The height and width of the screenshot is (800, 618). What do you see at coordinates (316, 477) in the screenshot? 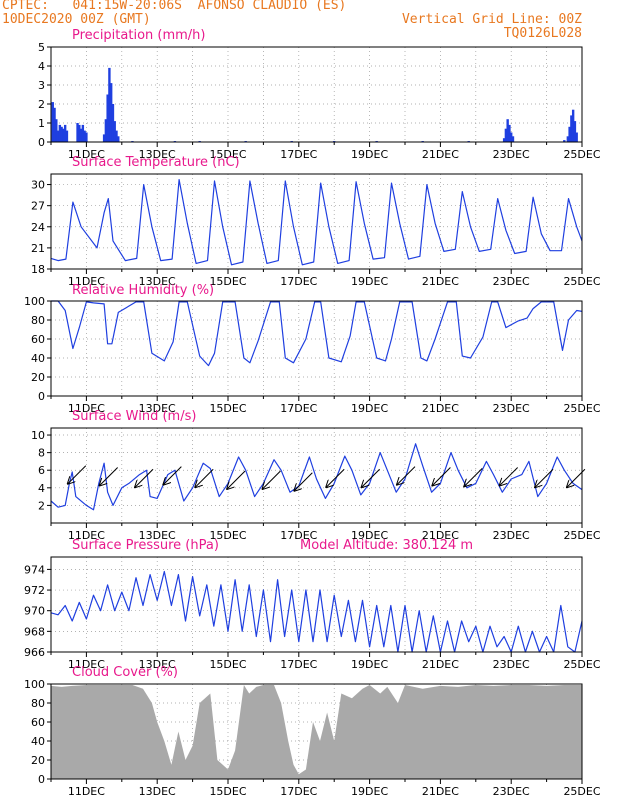
I see `wind-series-line` at bounding box center [316, 477].